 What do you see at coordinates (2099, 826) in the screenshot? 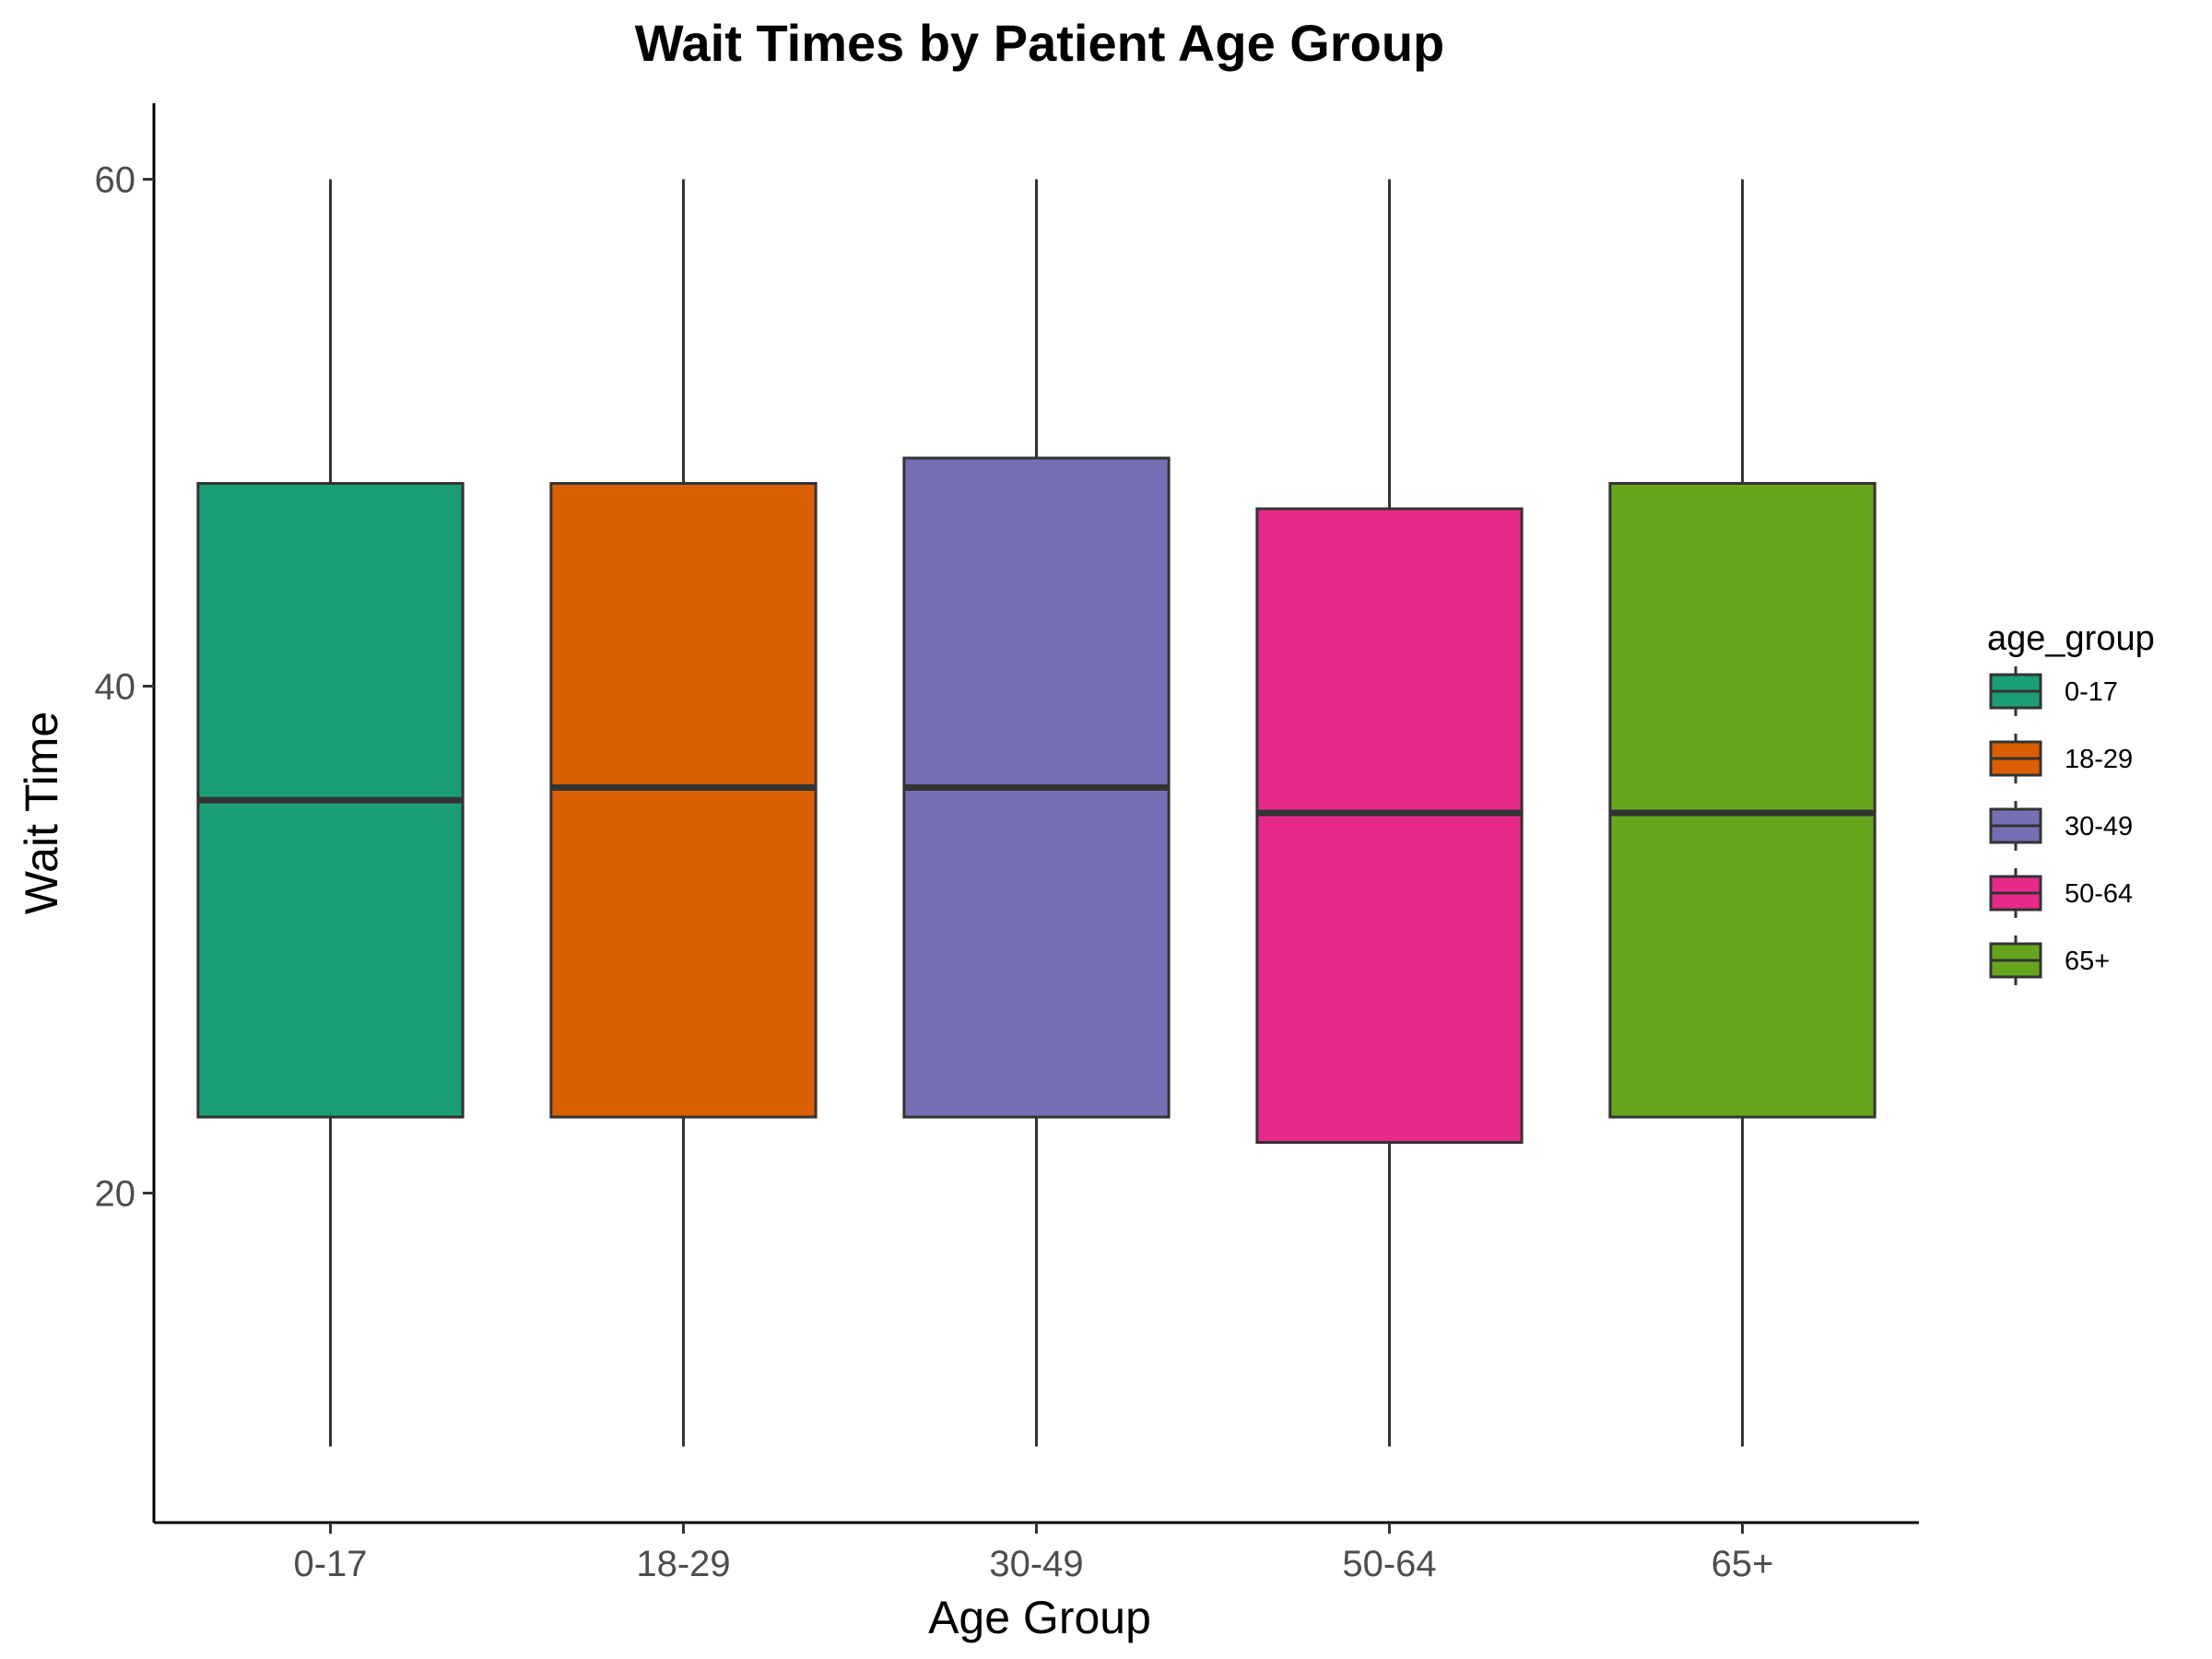
I see `legend-label: 30-49` at bounding box center [2099, 826].